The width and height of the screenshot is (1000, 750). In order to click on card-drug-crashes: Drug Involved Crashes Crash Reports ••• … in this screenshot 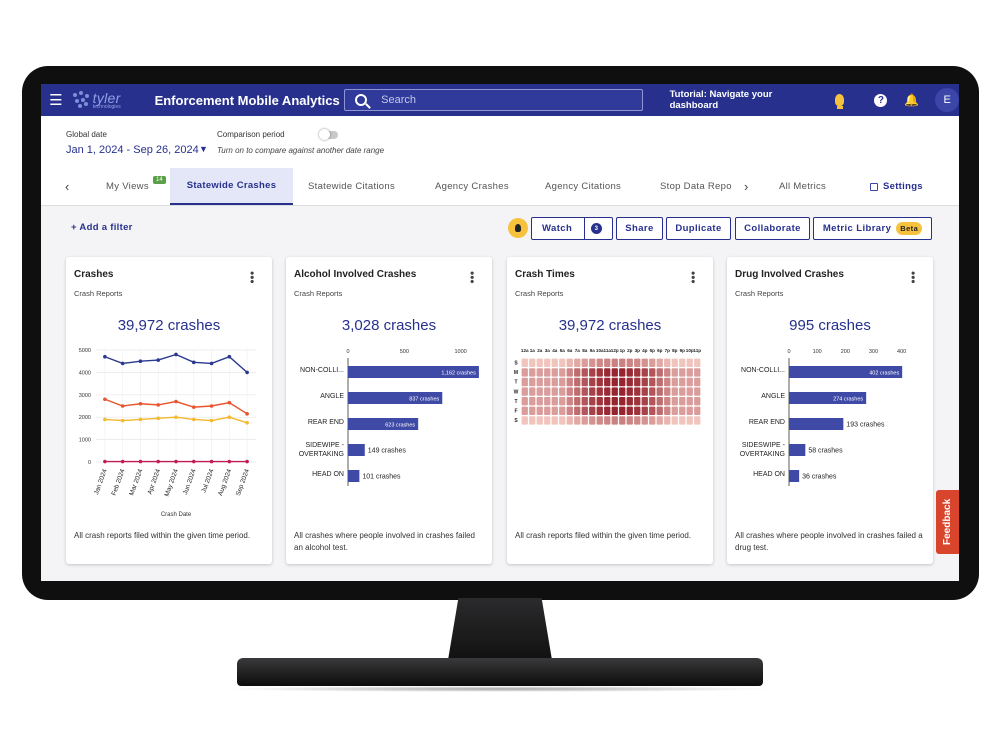, I will do `click(830, 410)`.